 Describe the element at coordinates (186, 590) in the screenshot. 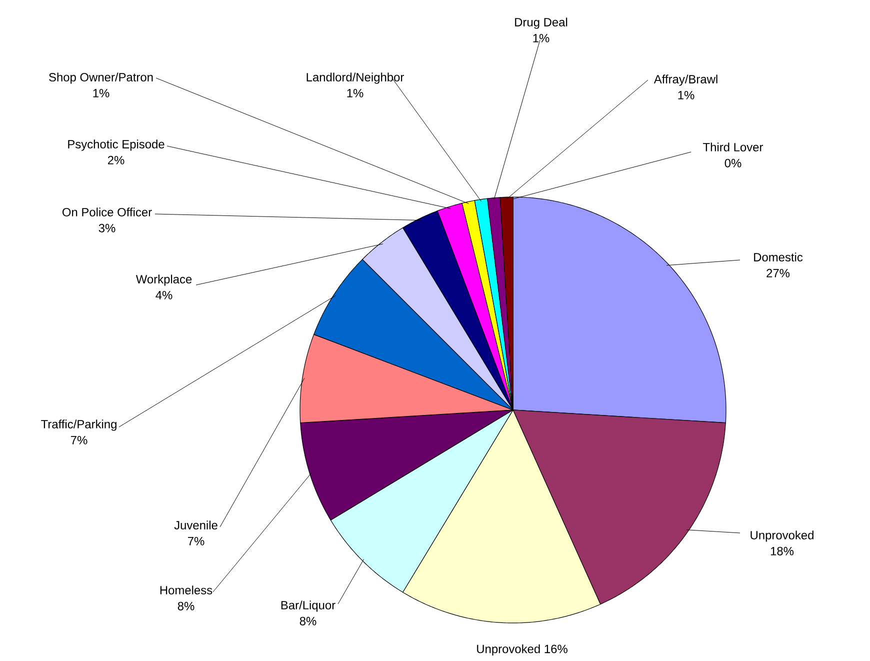

I see `slice-label: Homeless` at that location.